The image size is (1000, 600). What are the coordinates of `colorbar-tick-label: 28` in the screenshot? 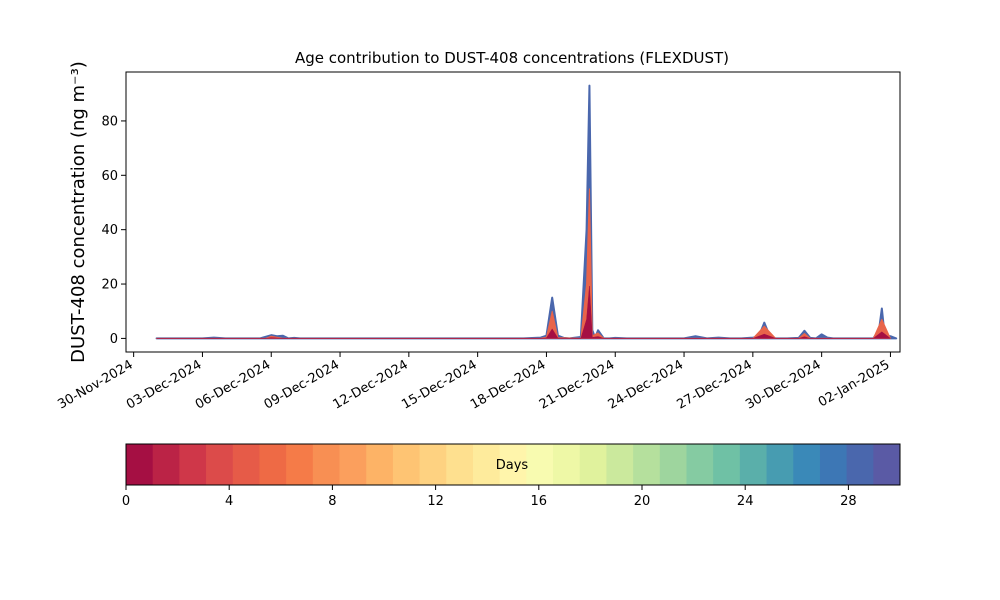 It's located at (848, 501).